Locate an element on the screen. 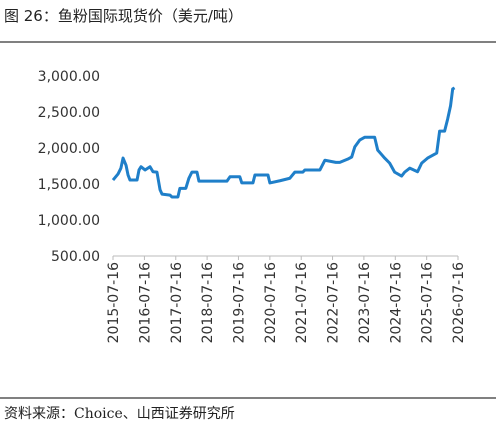 This screenshot has height=435, width=496. source-note: 资料来源：Choice、山西证券研究所 is located at coordinates (119, 414).